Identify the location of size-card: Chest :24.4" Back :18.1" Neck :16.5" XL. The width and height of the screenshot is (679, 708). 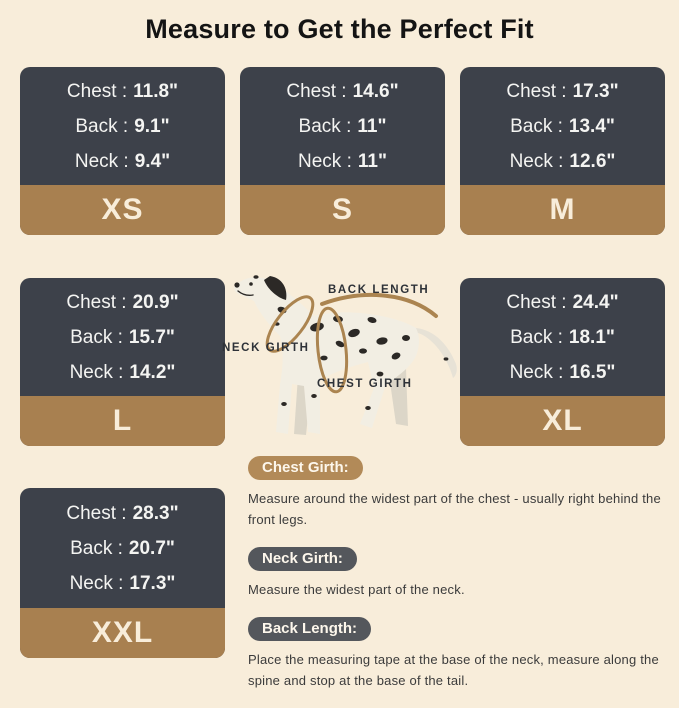
(562, 362).